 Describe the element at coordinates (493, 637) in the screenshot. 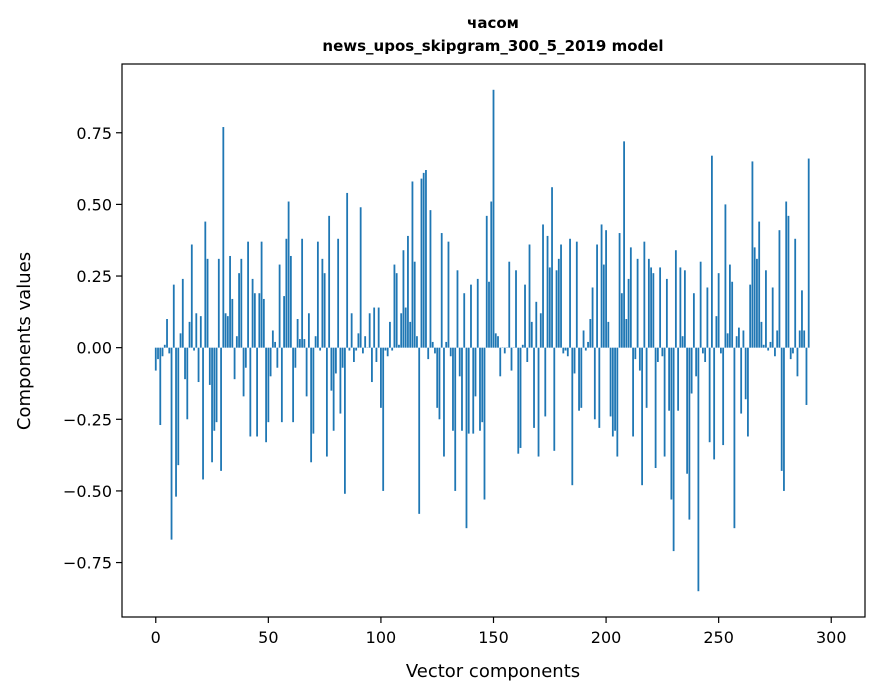

I see `x-tick-label: 150` at that location.